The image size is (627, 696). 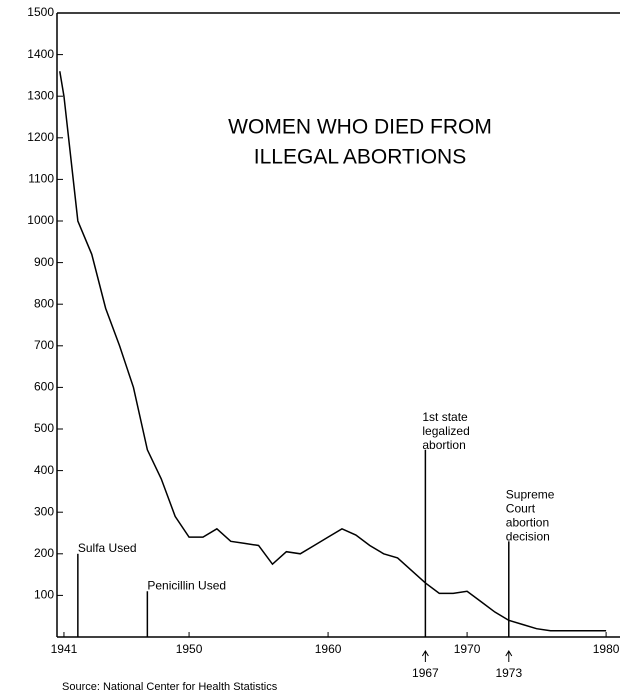 What do you see at coordinates (44, 553) in the screenshot?
I see `y-tick-label: 200` at bounding box center [44, 553].